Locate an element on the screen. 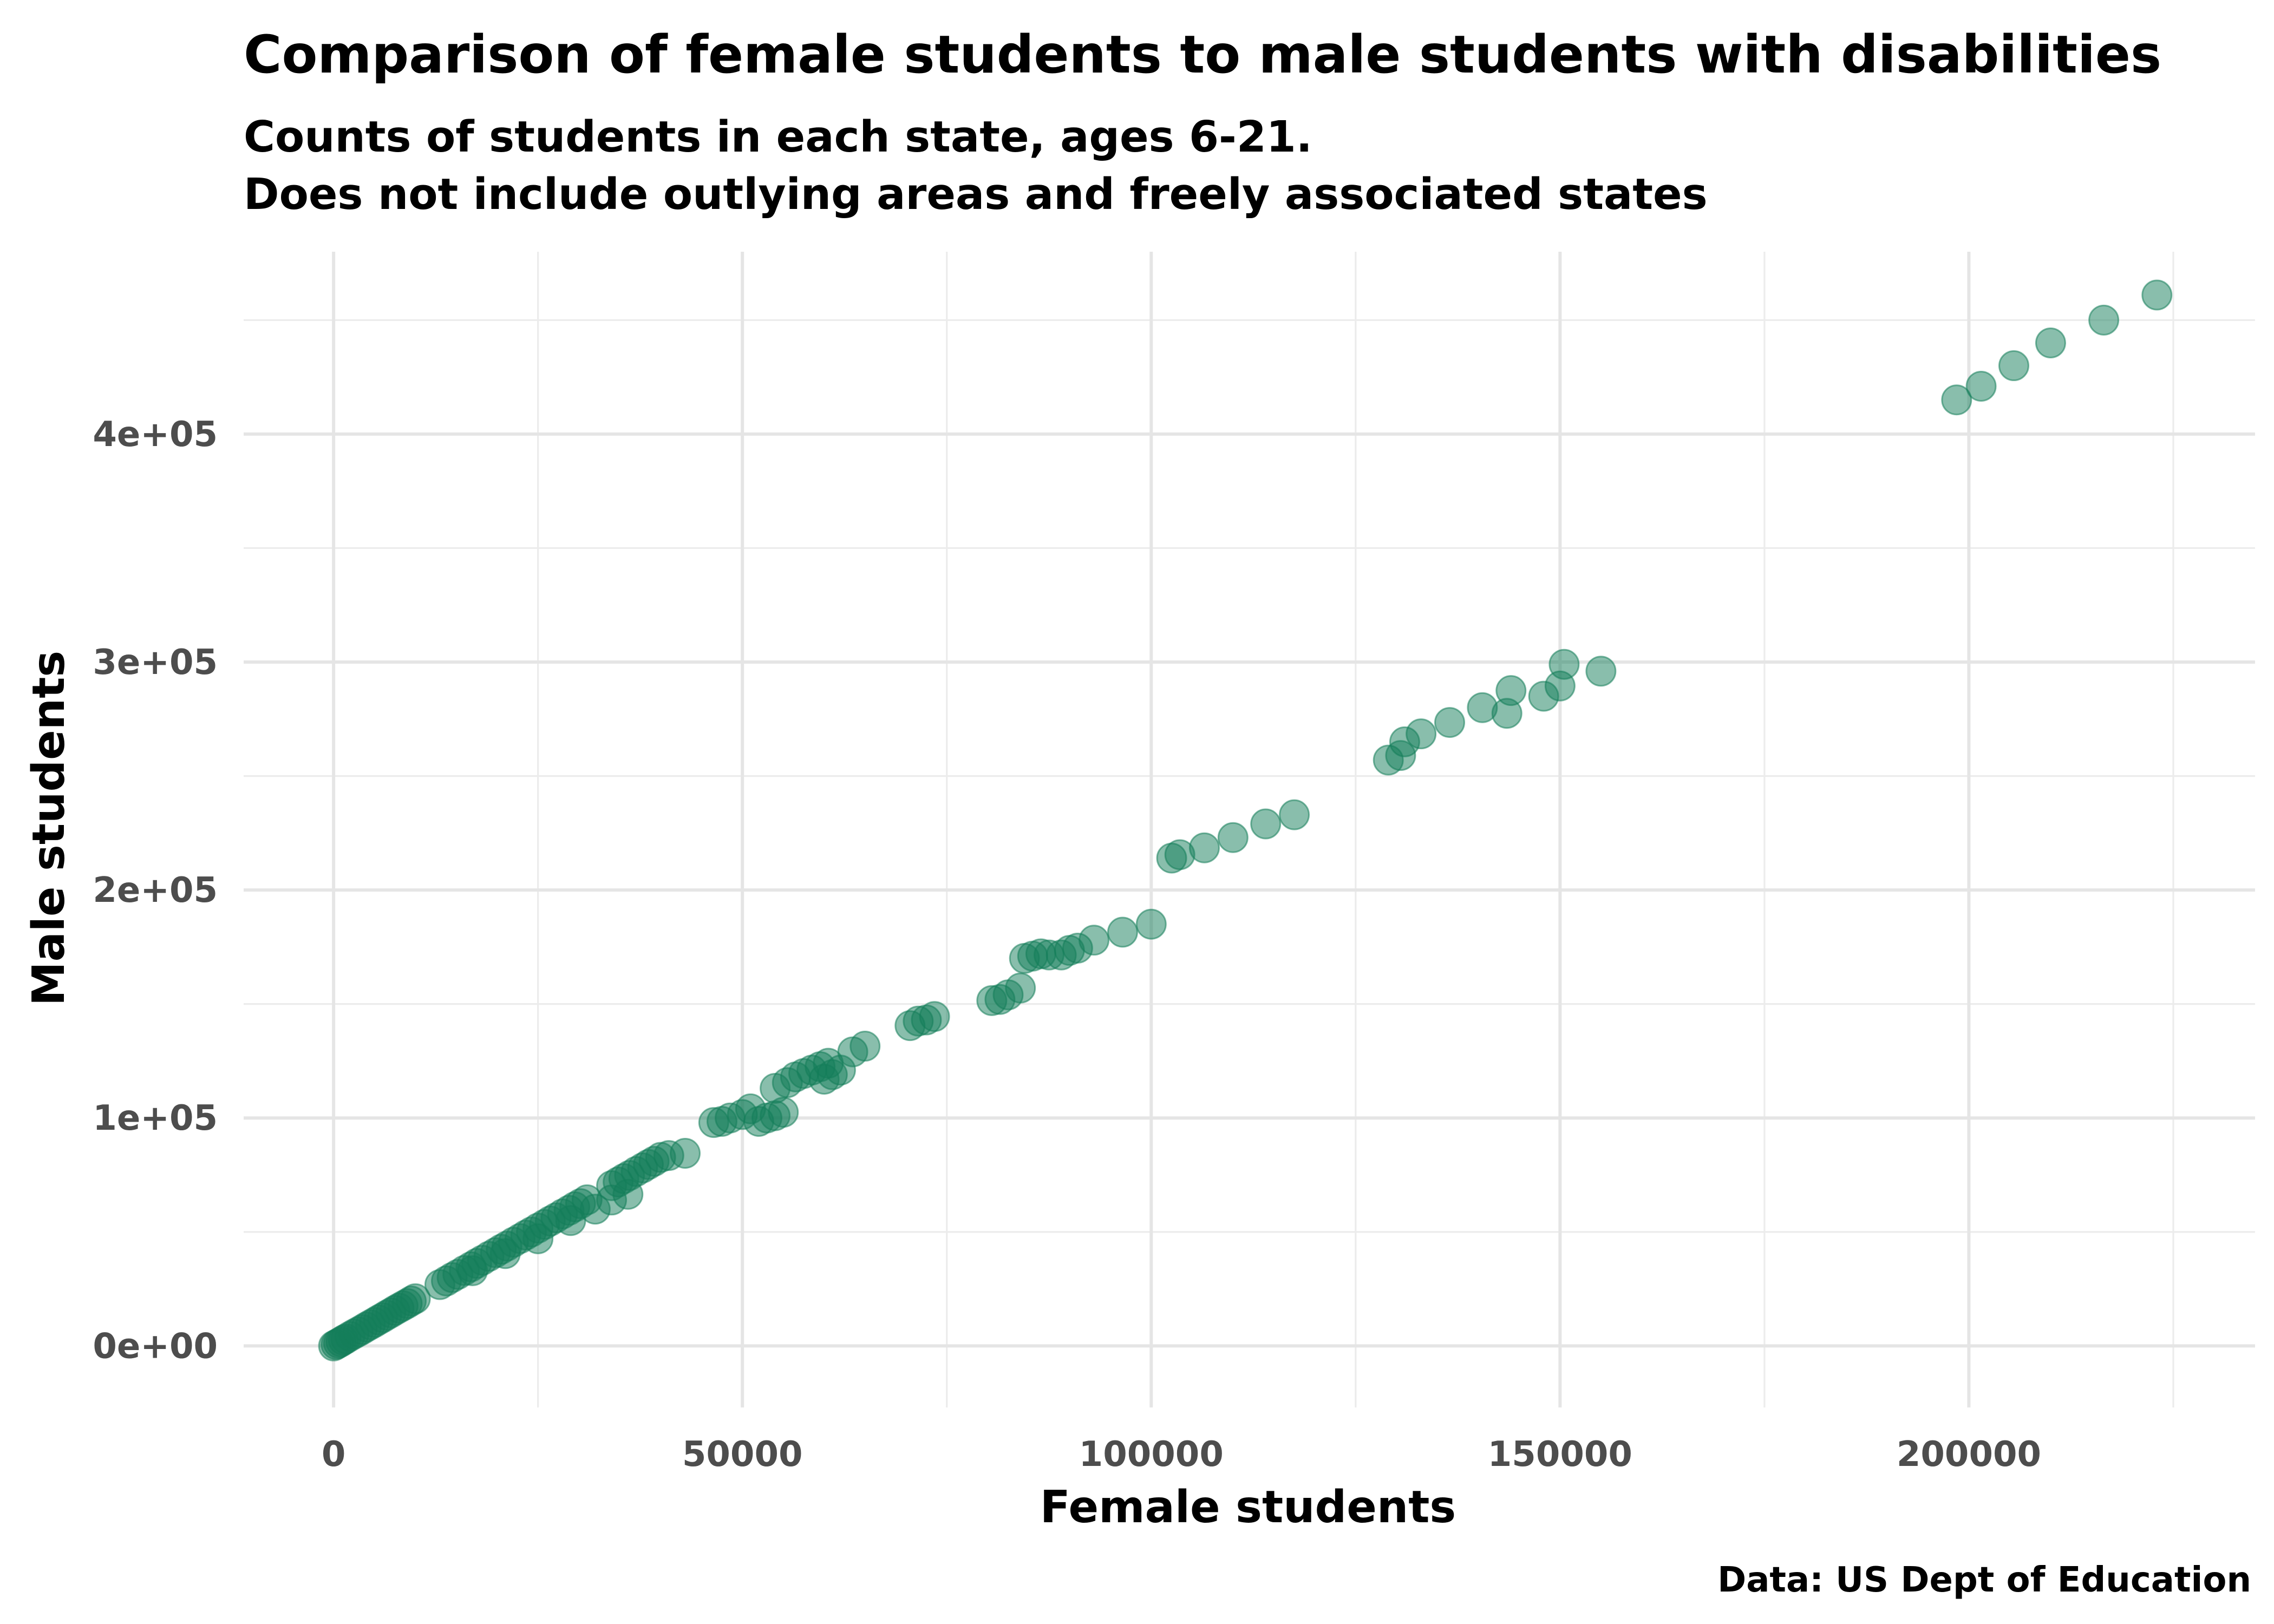  x-axis-title: Female students is located at coordinates (1248, 1507).